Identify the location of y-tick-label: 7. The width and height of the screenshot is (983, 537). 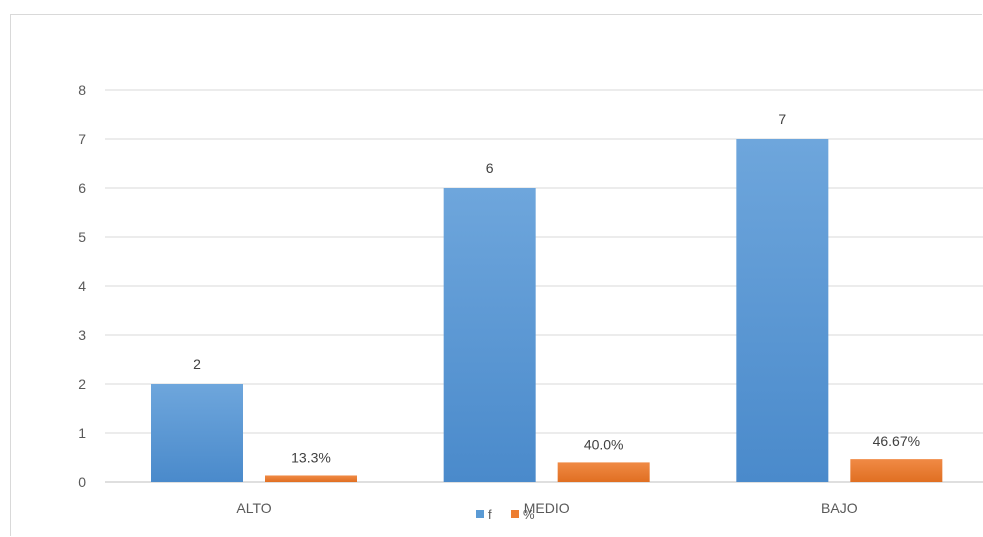
(82, 139).